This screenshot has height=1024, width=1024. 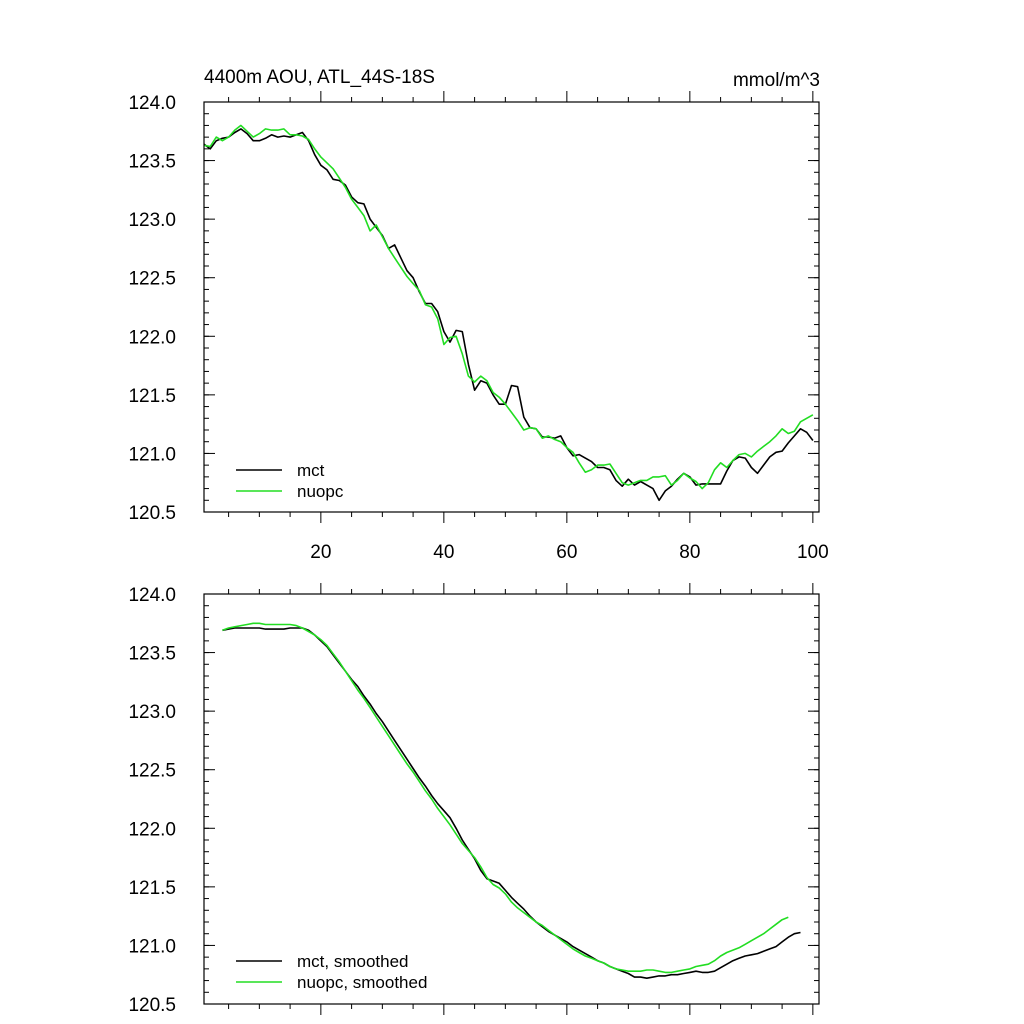 I want to click on x-tick-label: 40, so click(x=443, y=552).